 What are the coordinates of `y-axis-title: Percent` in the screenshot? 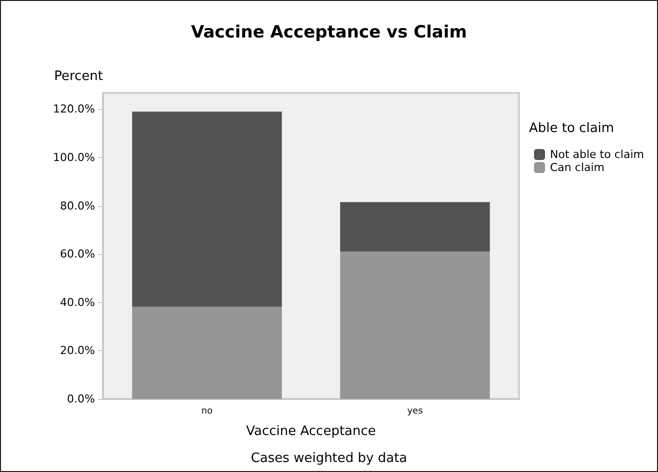 It's located at (78, 76).